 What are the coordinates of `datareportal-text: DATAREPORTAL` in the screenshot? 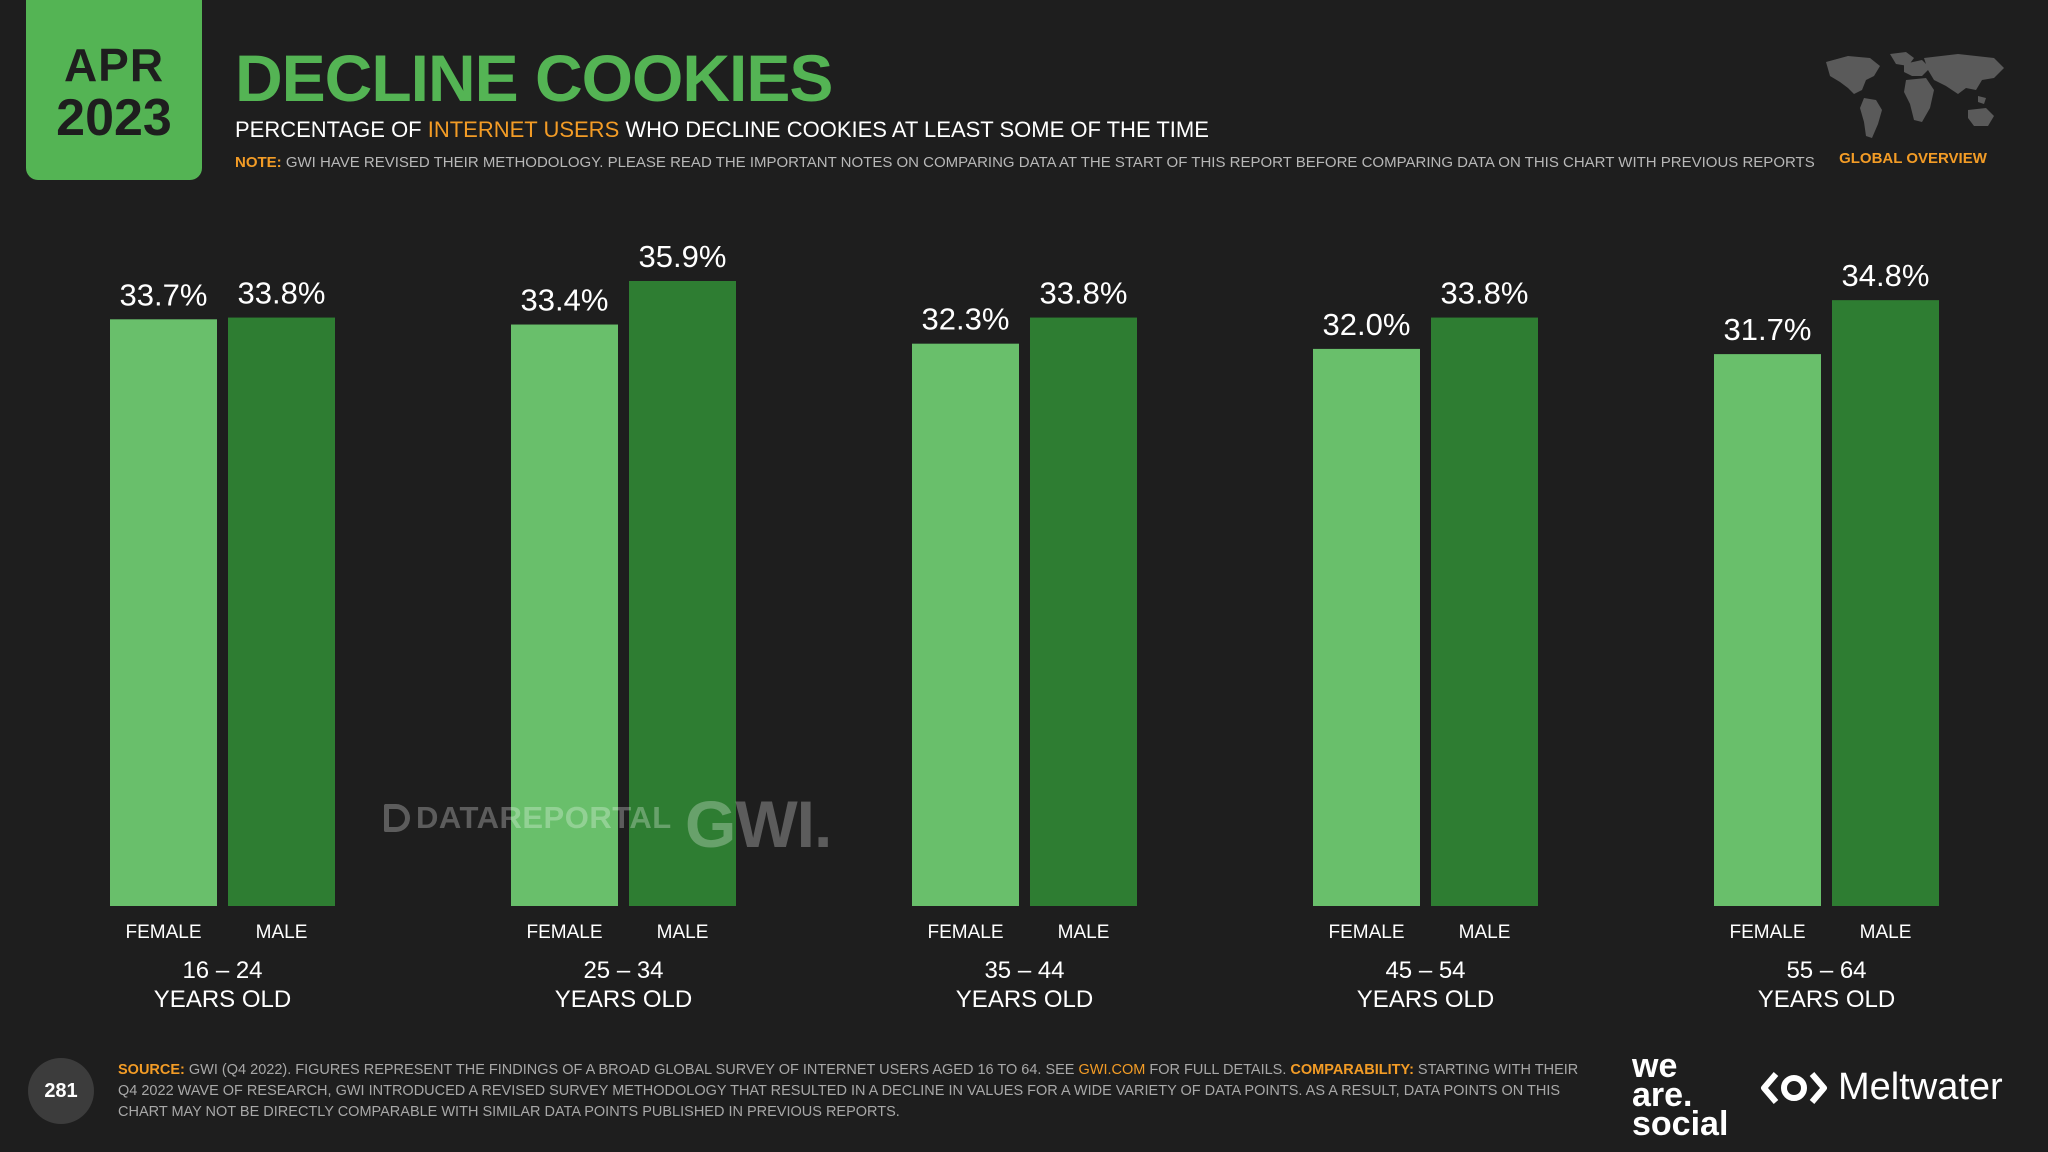 It's located at (544, 817).